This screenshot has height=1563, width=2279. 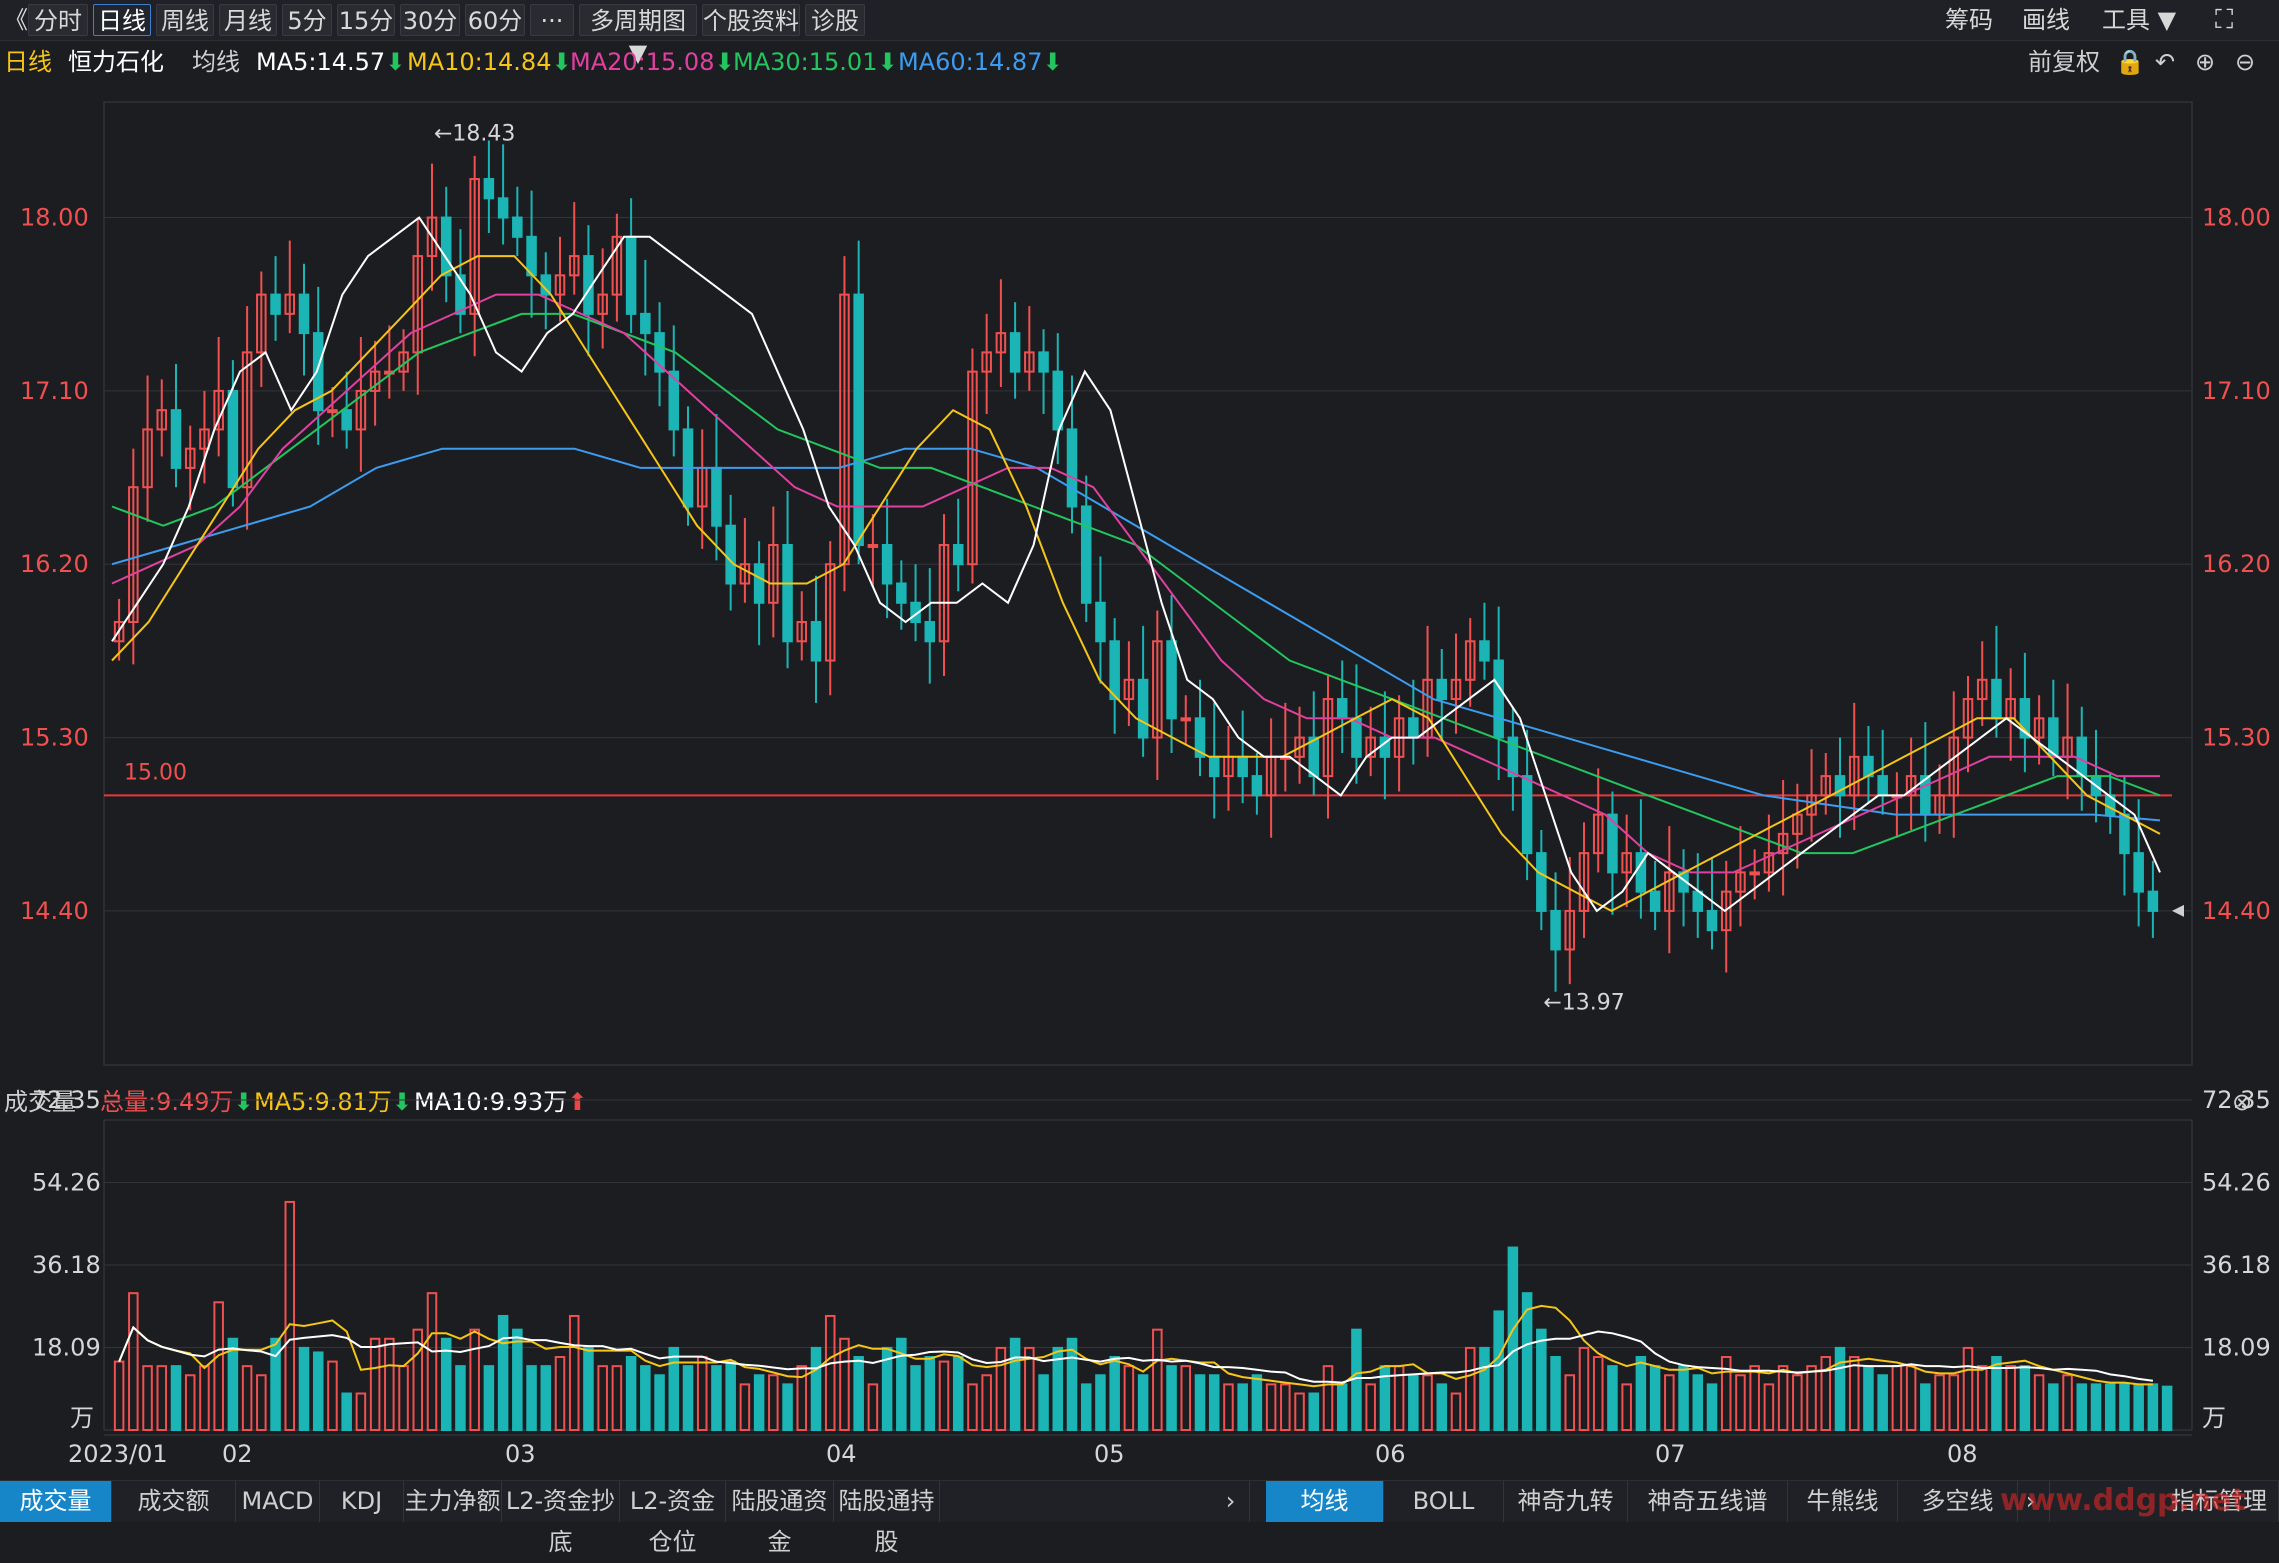 I want to click on indicator-tab-7: 陆股通资金, so click(x=780, y=1518).